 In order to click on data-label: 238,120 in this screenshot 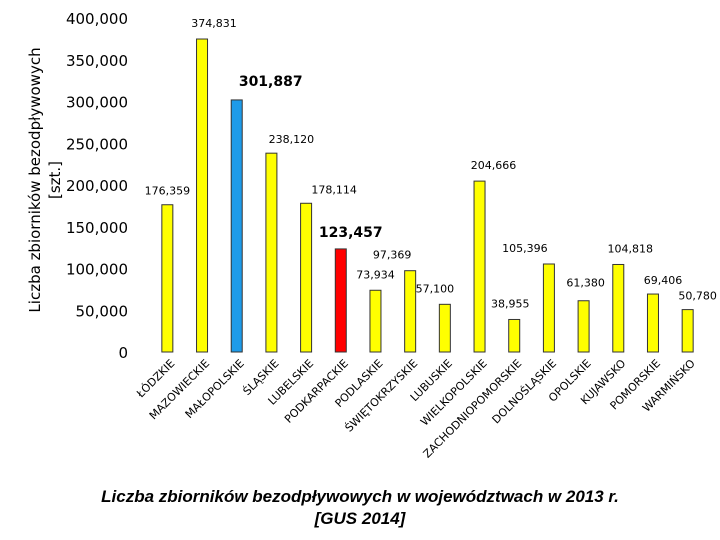, I will do `click(292, 139)`.